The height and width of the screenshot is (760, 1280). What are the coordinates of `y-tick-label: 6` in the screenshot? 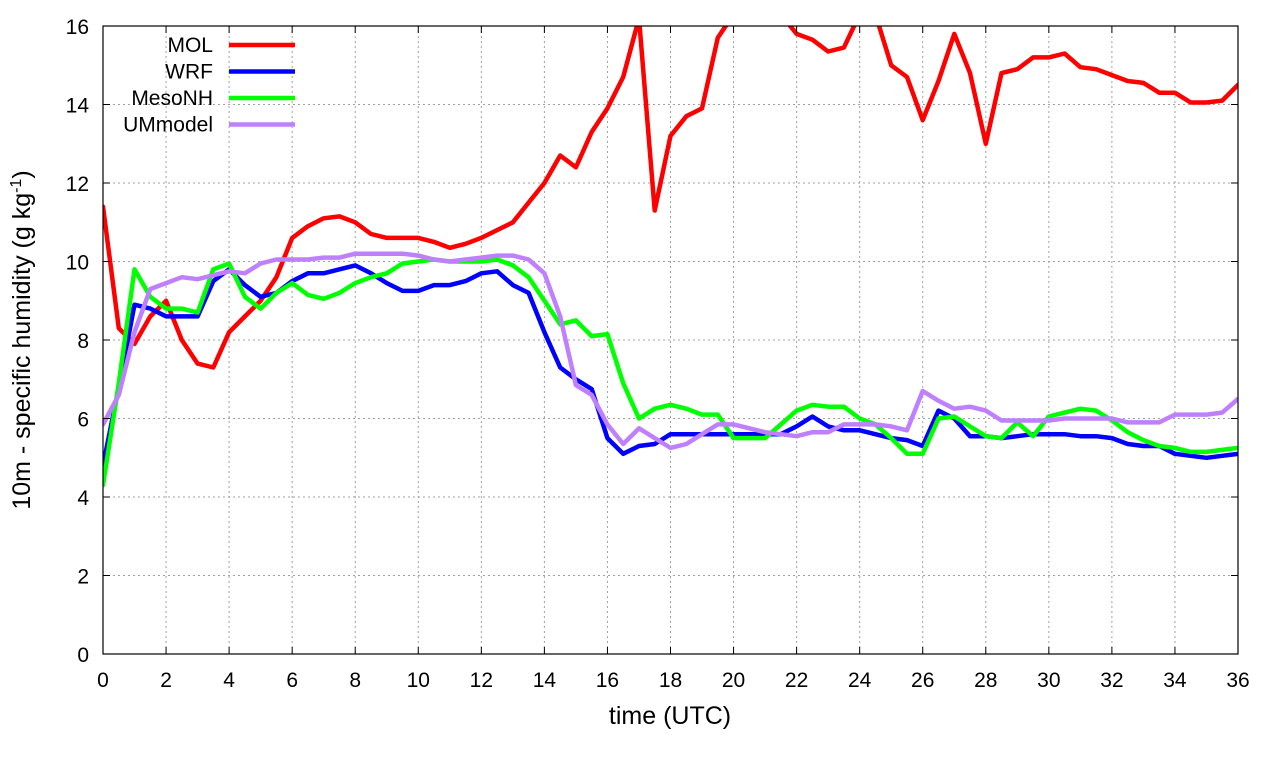 It's located at (83, 420).